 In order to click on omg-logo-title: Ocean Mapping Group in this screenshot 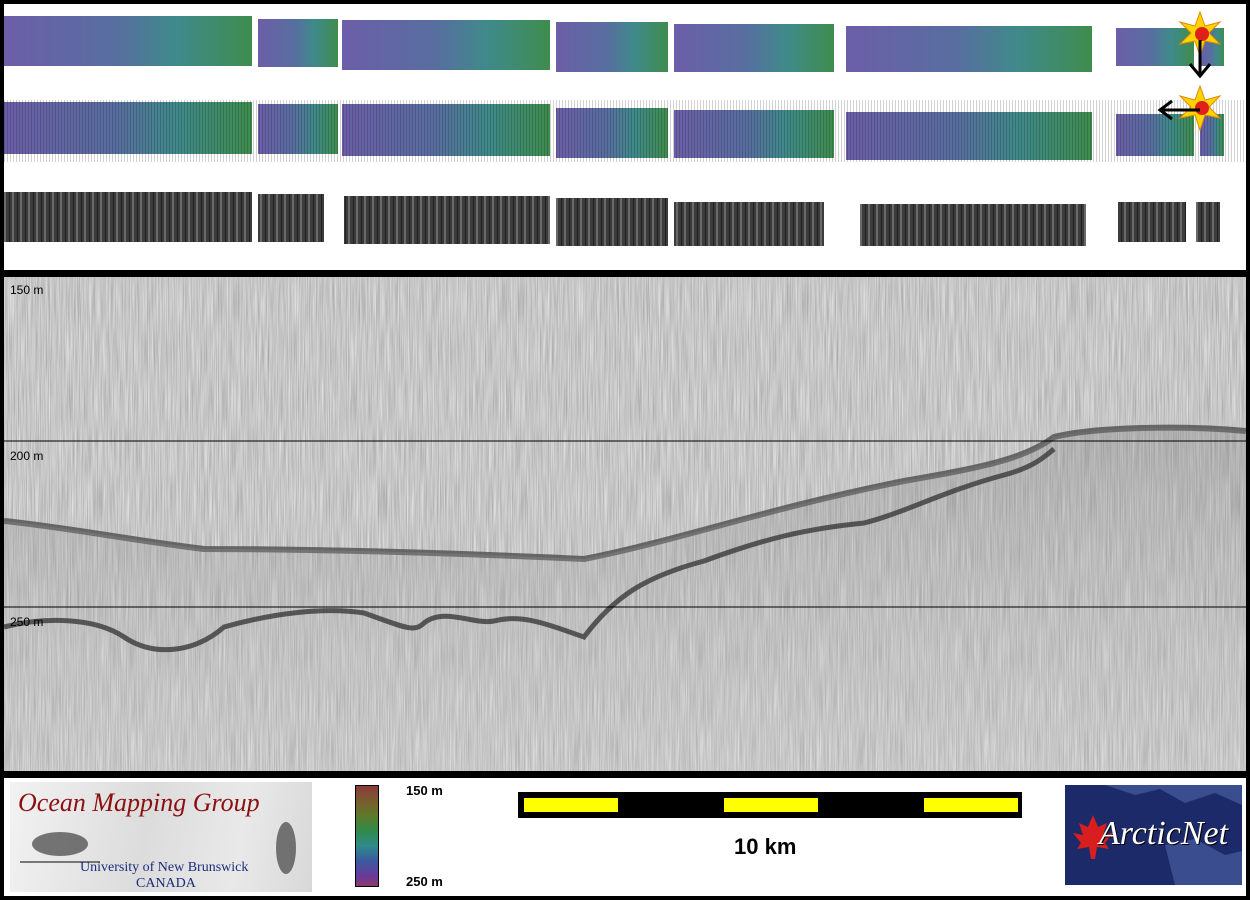, I will do `click(139, 802)`.